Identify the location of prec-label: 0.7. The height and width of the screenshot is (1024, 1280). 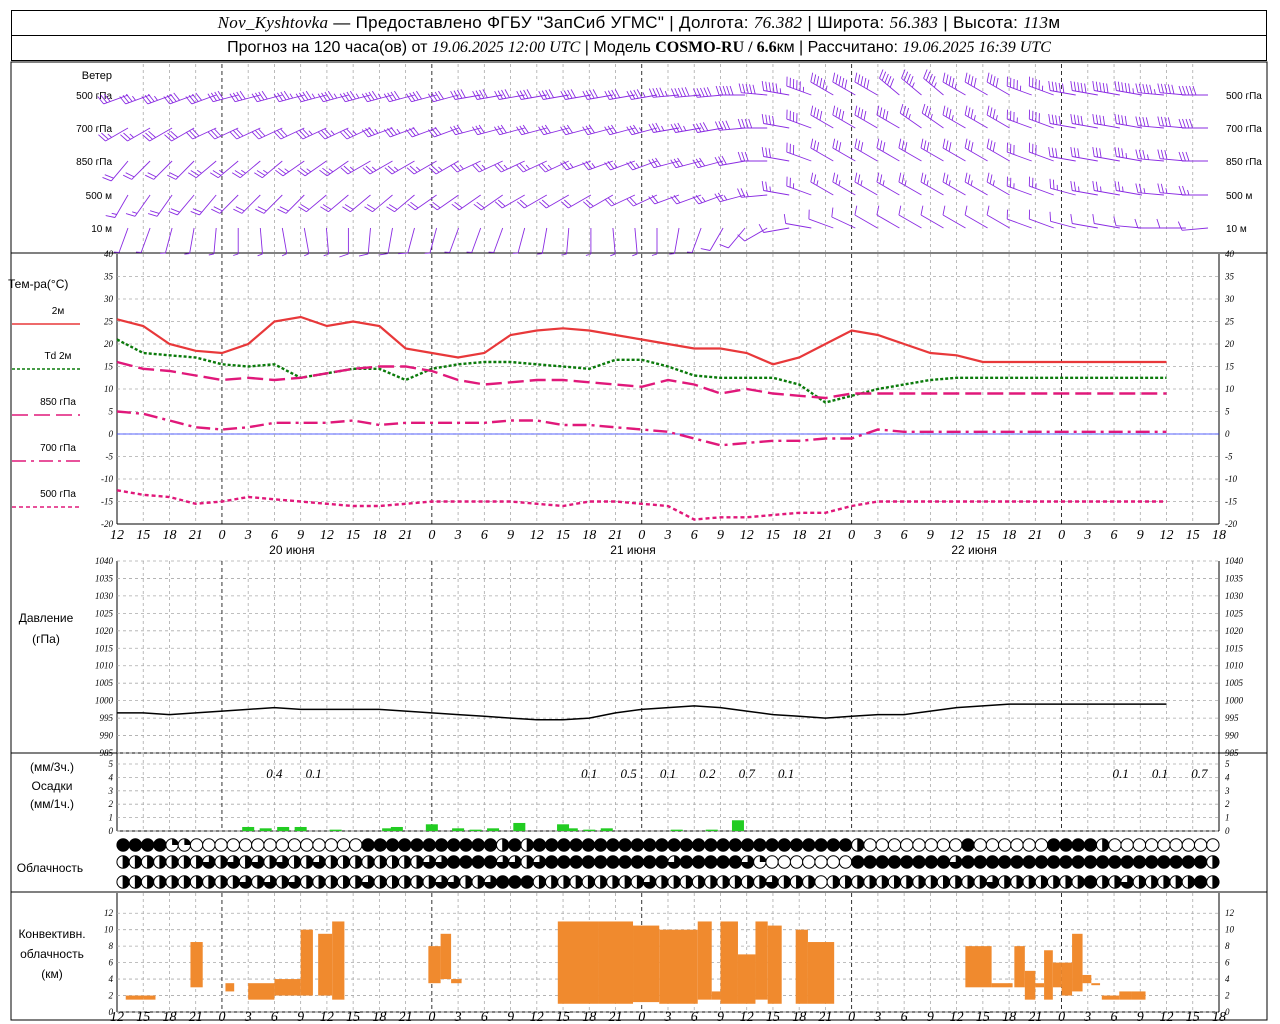
(747, 773).